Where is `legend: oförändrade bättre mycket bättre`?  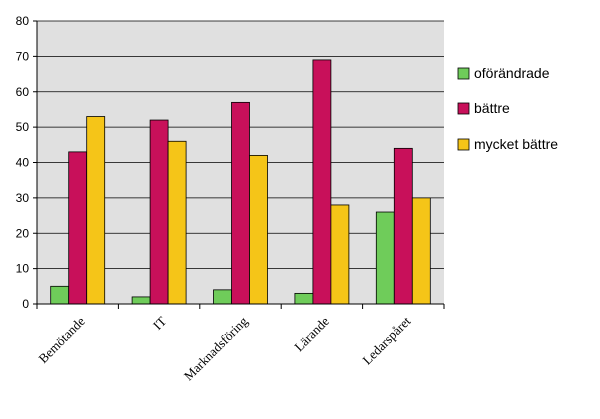
legend: oförändrade bättre mycket bättre is located at coordinates (507, 108).